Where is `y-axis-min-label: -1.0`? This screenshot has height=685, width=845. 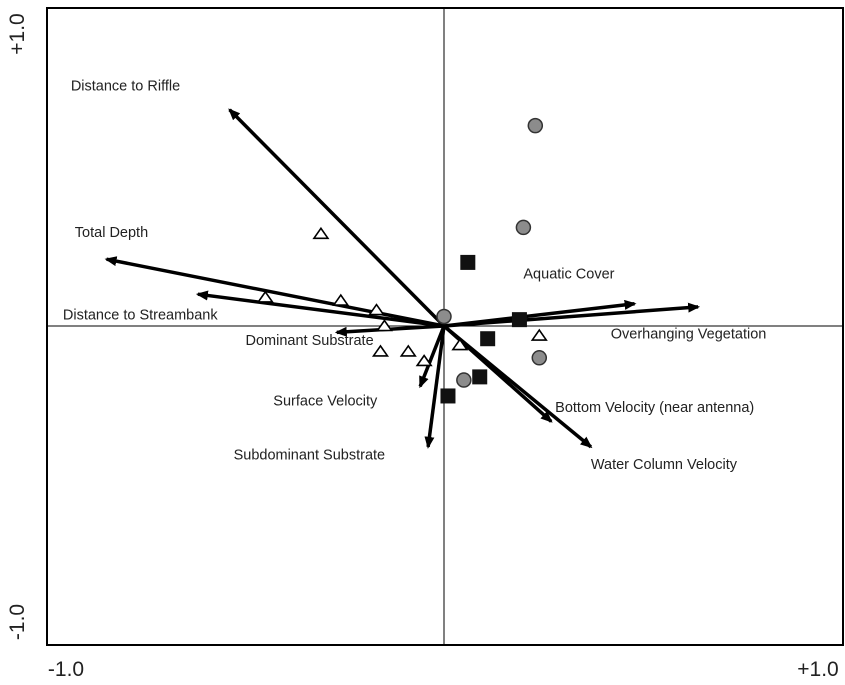
y-axis-min-label: -1.0 is located at coordinates (17, 622).